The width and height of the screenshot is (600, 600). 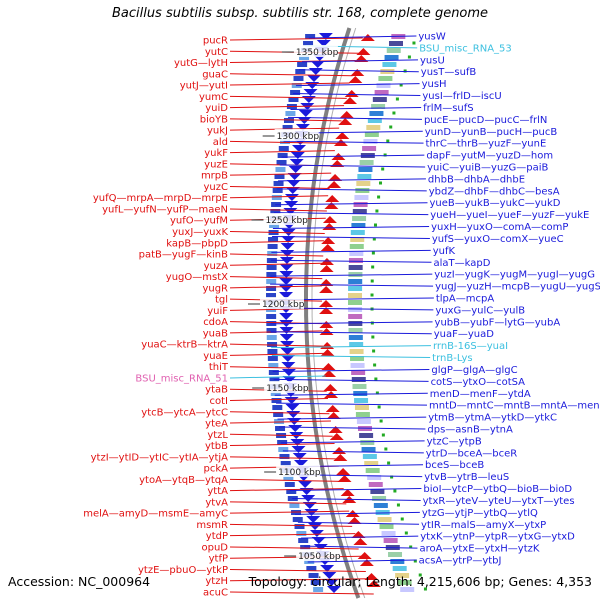 I want to click on right-gene-label: yueB—yukB—yukC—yukD, so click(x=495, y=203).